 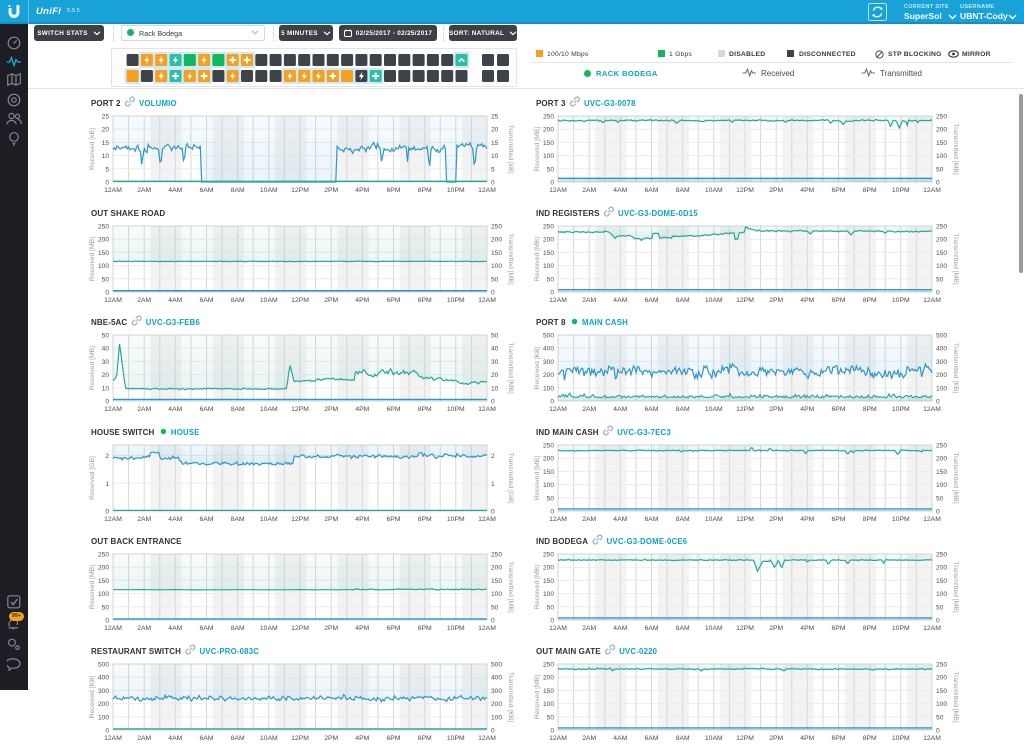 I want to click on svg-text: NBE-5AC, so click(x=109, y=322).